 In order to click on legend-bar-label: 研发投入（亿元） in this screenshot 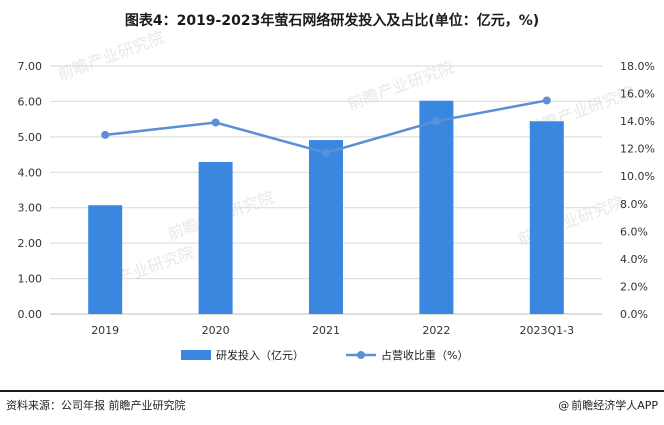, I will do `click(260, 355)`.